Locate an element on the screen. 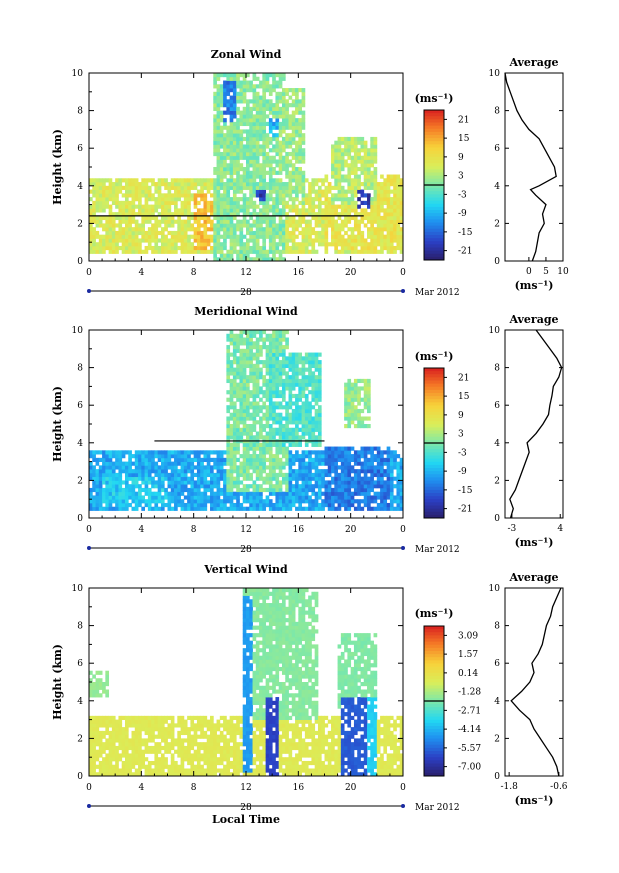 The image size is (619, 873). profile-y-tick-label: 8 is located at coordinates (497, 369).